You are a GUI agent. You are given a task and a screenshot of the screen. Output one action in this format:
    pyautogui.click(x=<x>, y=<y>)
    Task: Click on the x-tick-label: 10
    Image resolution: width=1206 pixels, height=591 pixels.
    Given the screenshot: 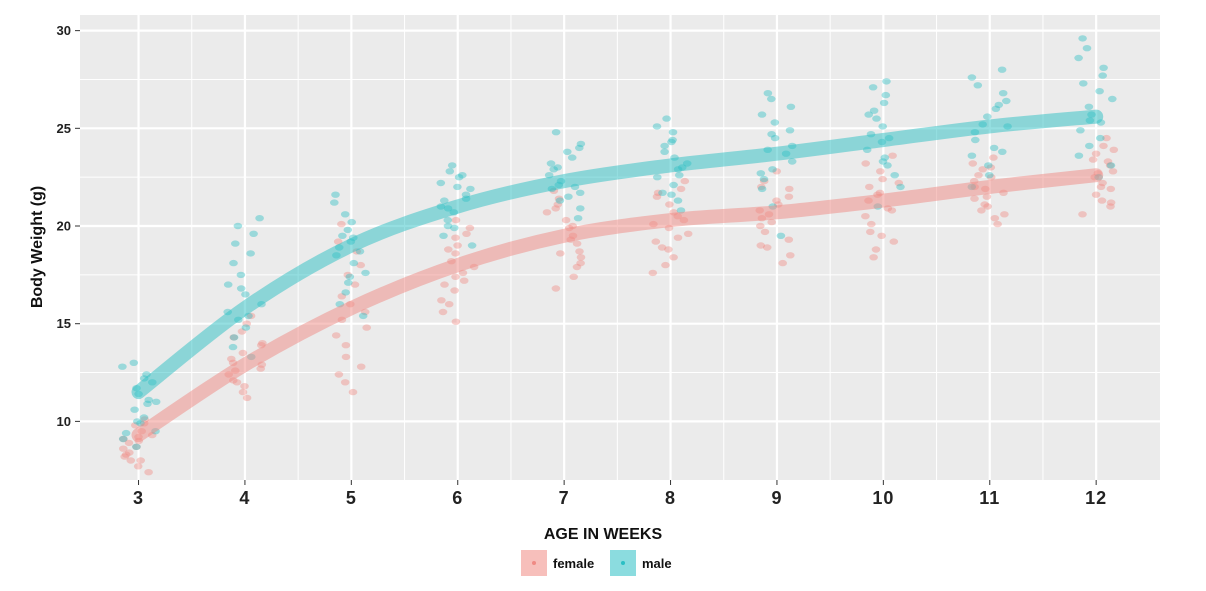 What is the action you would take?
    pyautogui.click(x=883, y=498)
    